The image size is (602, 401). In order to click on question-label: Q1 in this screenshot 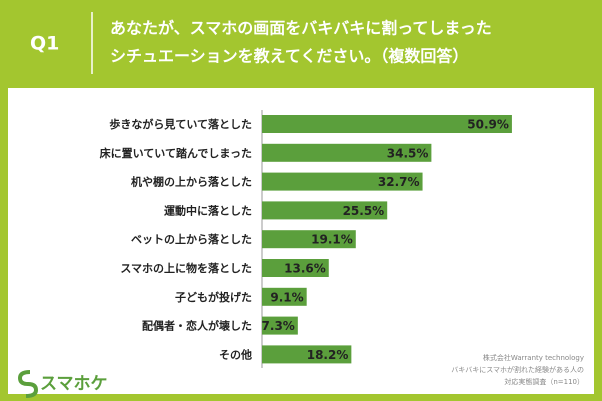, I will do `click(44, 44)`.